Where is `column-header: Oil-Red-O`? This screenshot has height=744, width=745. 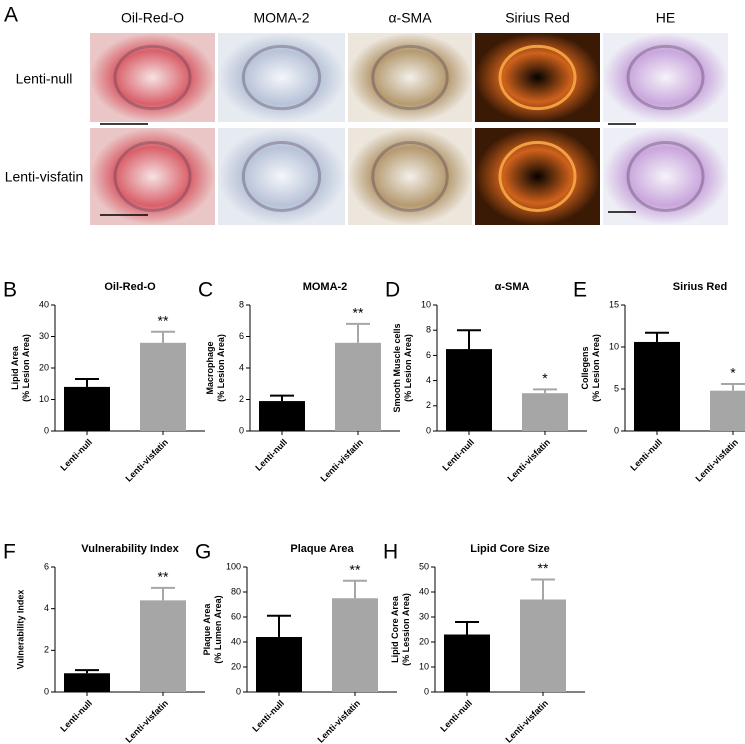 column-header: Oil-Red-O is located at coordinates (152, 18).